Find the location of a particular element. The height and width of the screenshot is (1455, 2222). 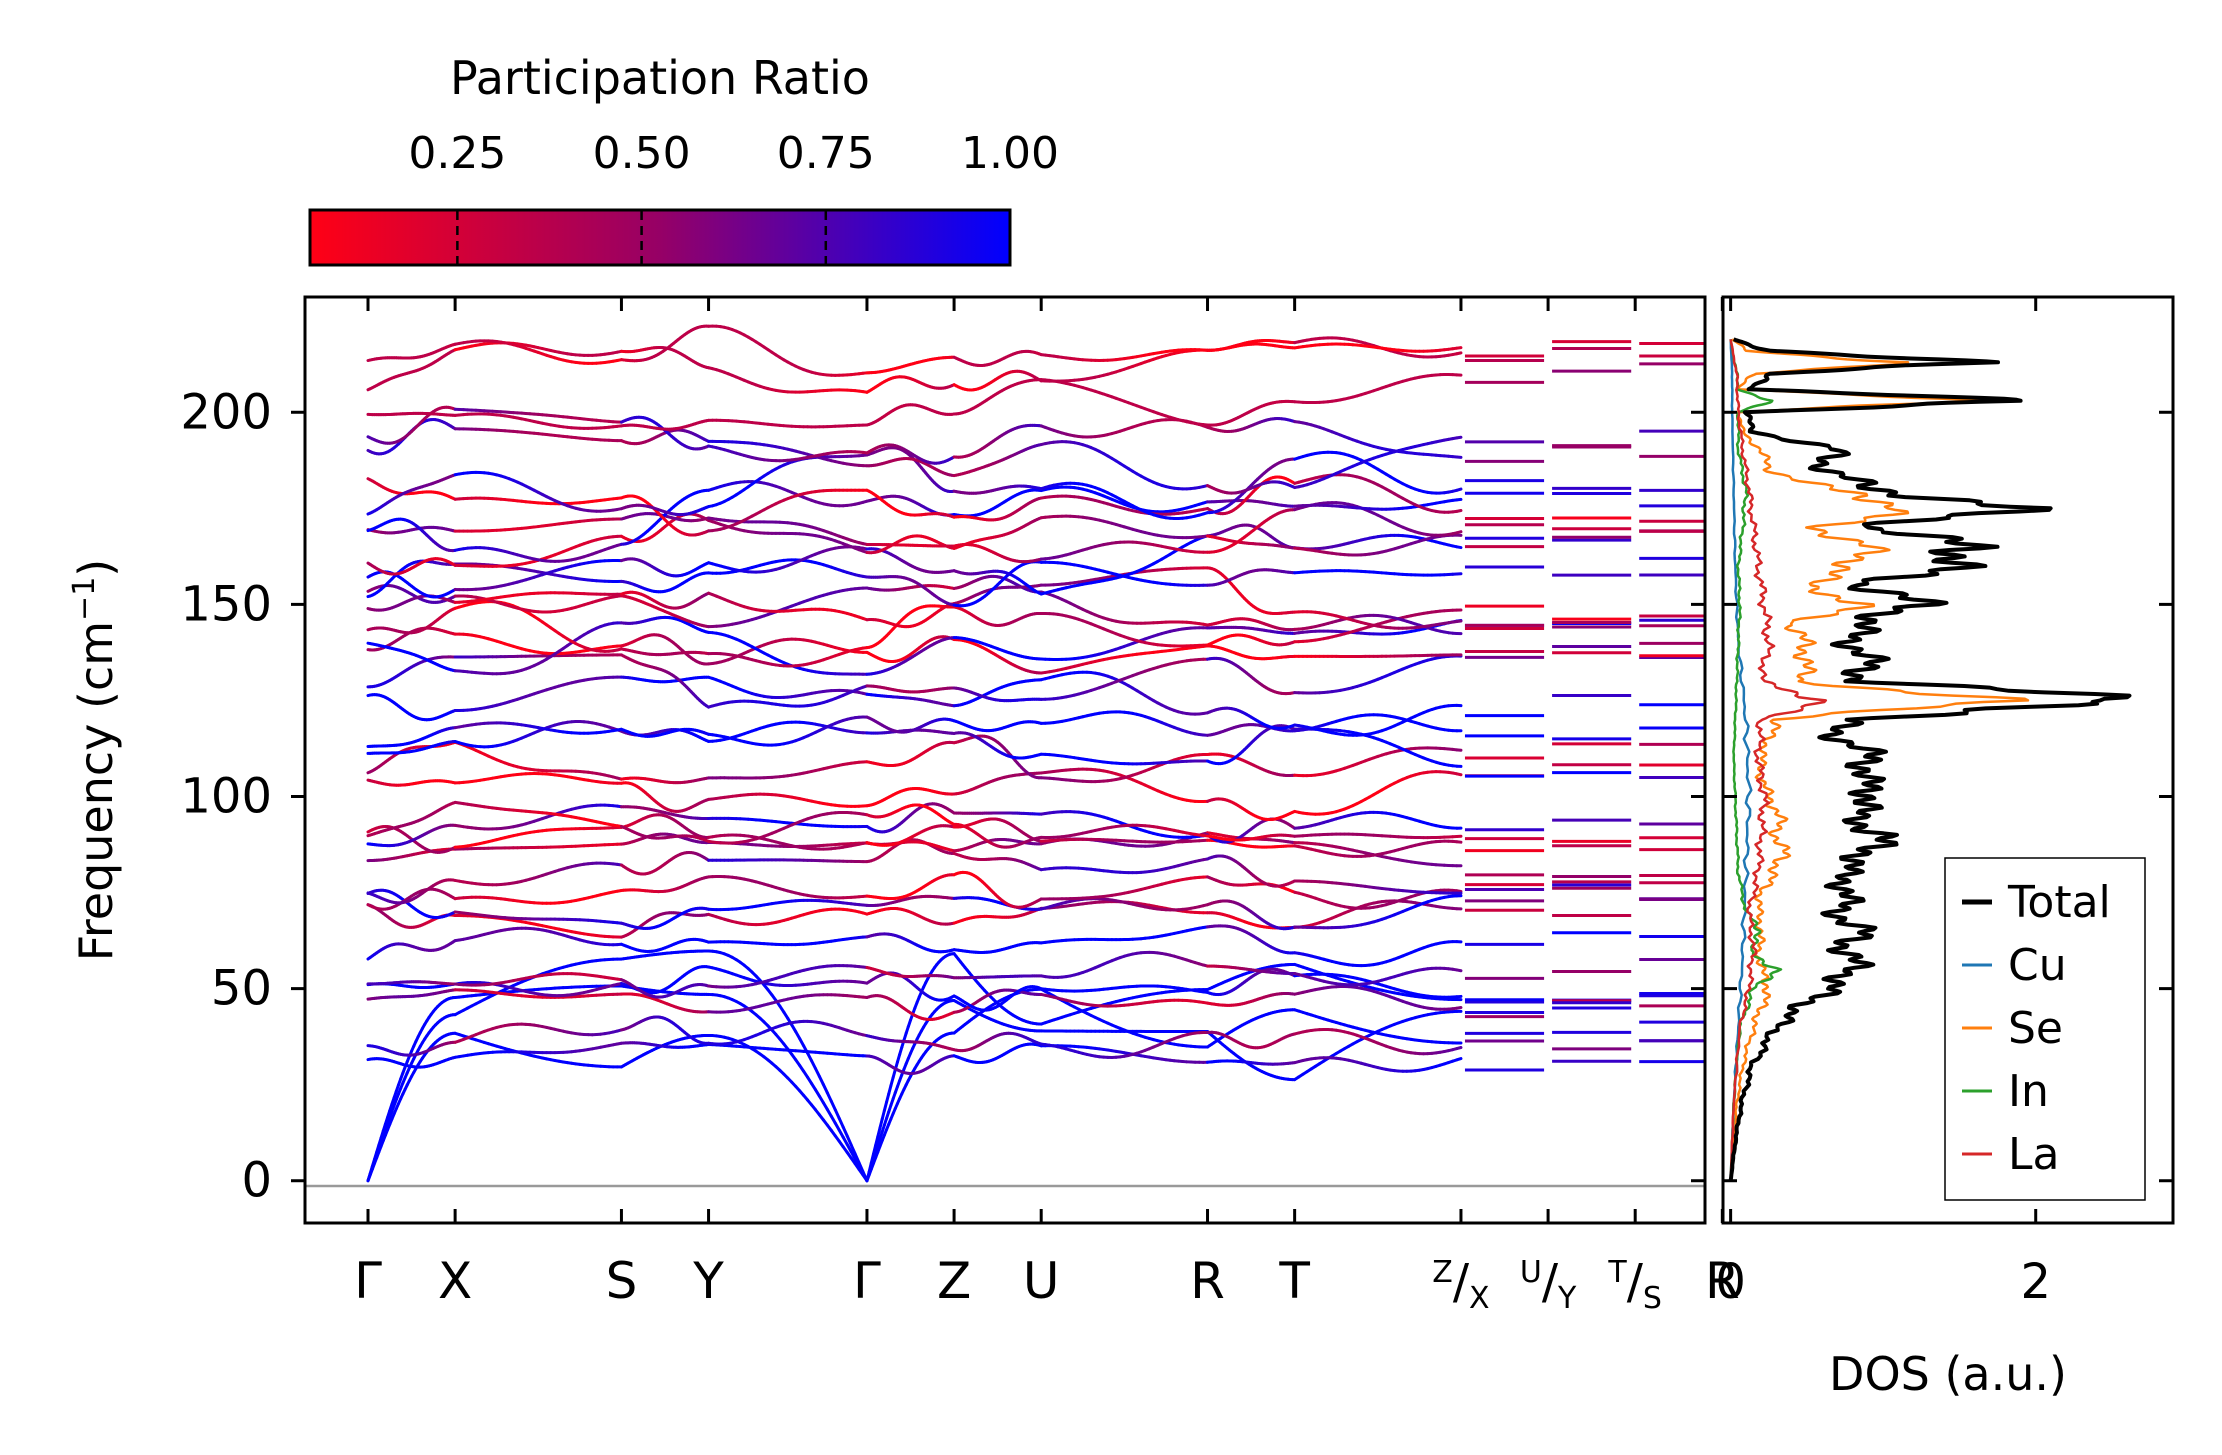

colorbar-tick-label: 1.00 is located at coordinates (1010, 153).